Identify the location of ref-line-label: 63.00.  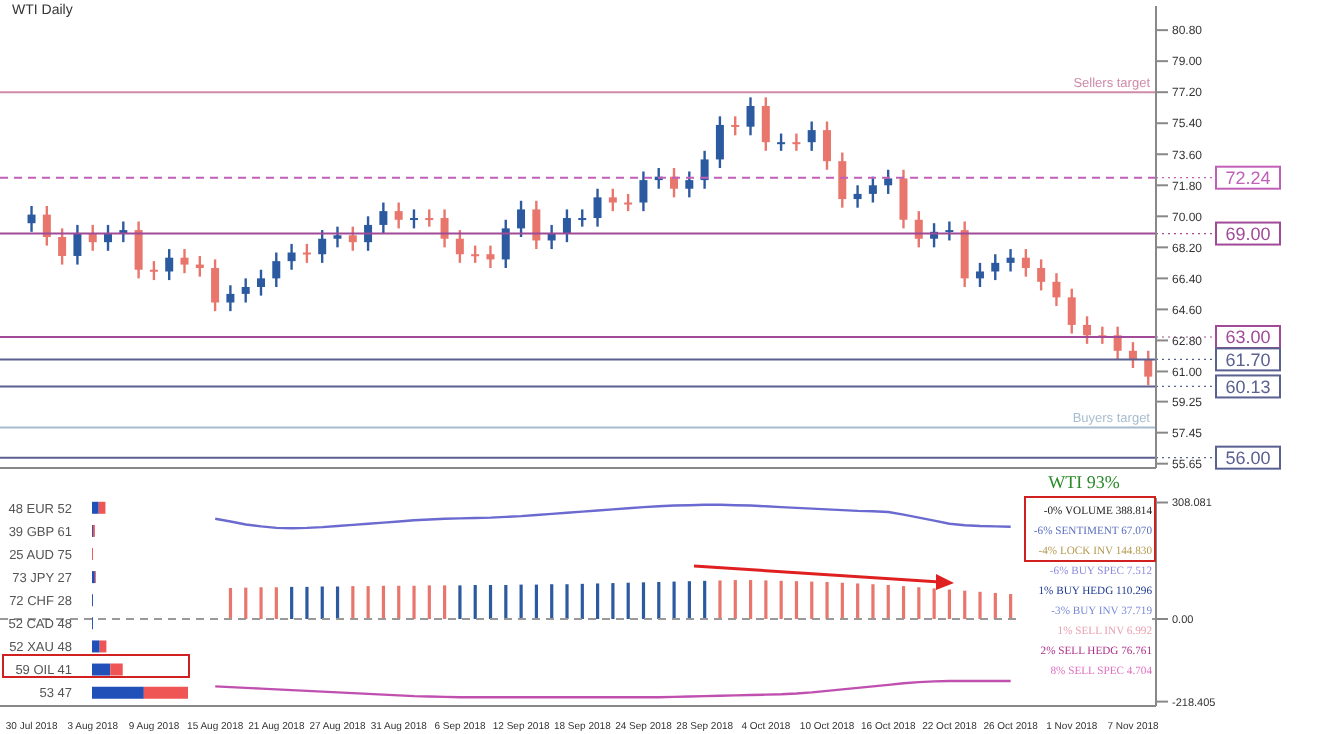
(1248, 337).